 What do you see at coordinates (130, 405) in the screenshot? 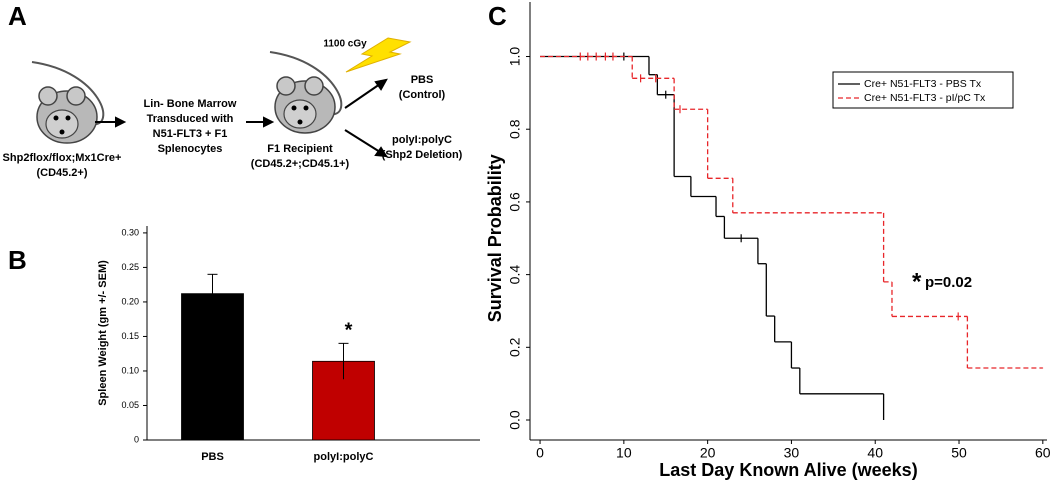
I see `y-tick-label: 0.05` at bounding box center [130, 405].